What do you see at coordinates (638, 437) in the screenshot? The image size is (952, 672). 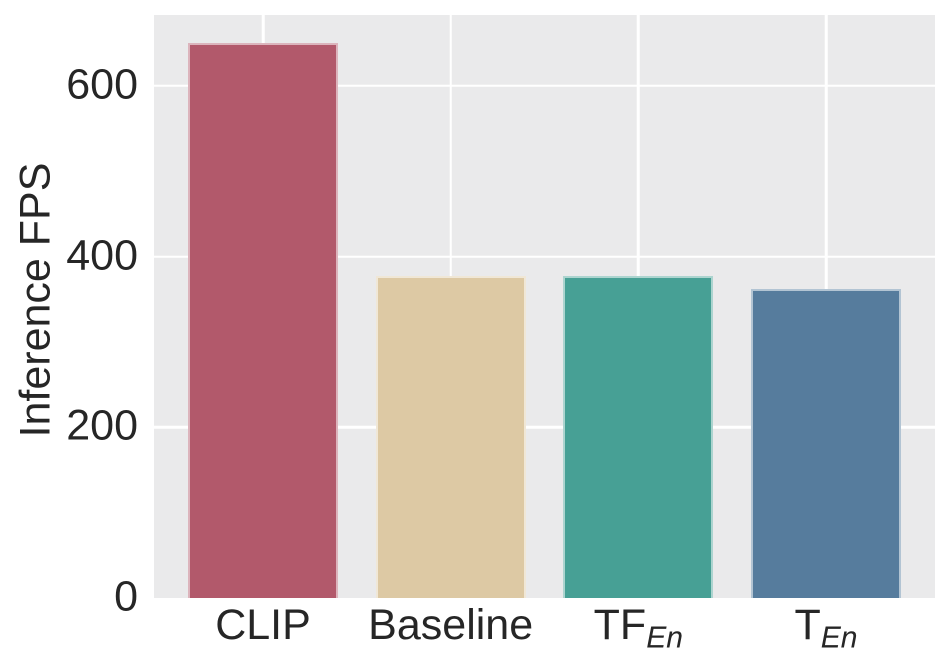 I see `bar-tf` at bounding box center [638, 437].